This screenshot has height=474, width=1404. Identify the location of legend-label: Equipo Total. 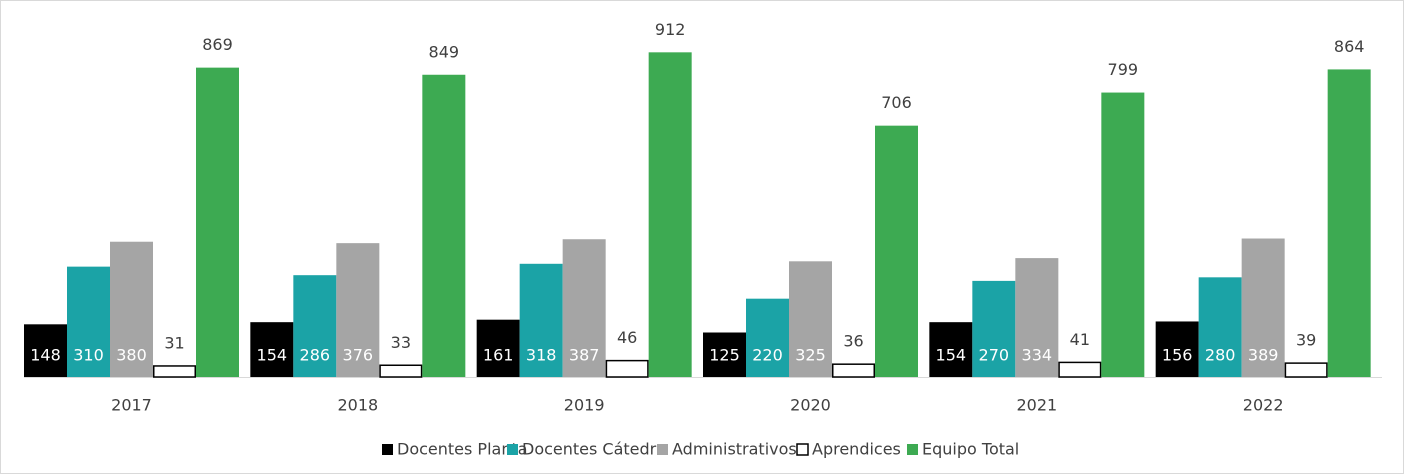
(970, 449).